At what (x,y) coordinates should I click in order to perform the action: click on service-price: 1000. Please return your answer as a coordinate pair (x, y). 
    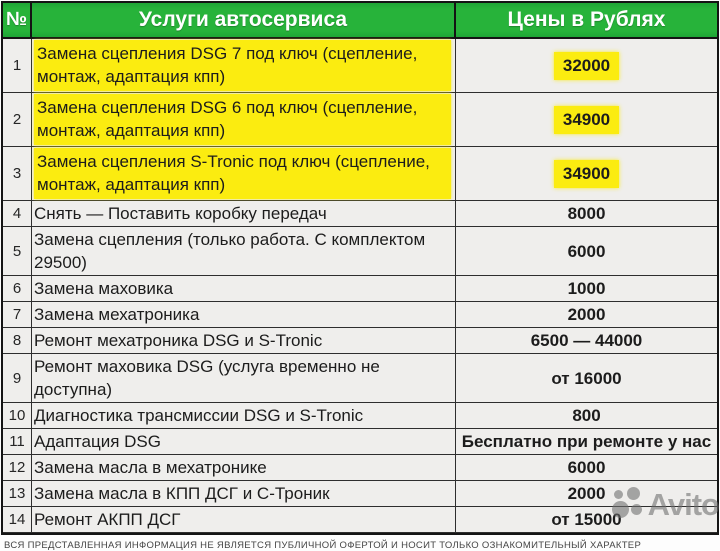
    Looking at the image, I should click on (586, 289).